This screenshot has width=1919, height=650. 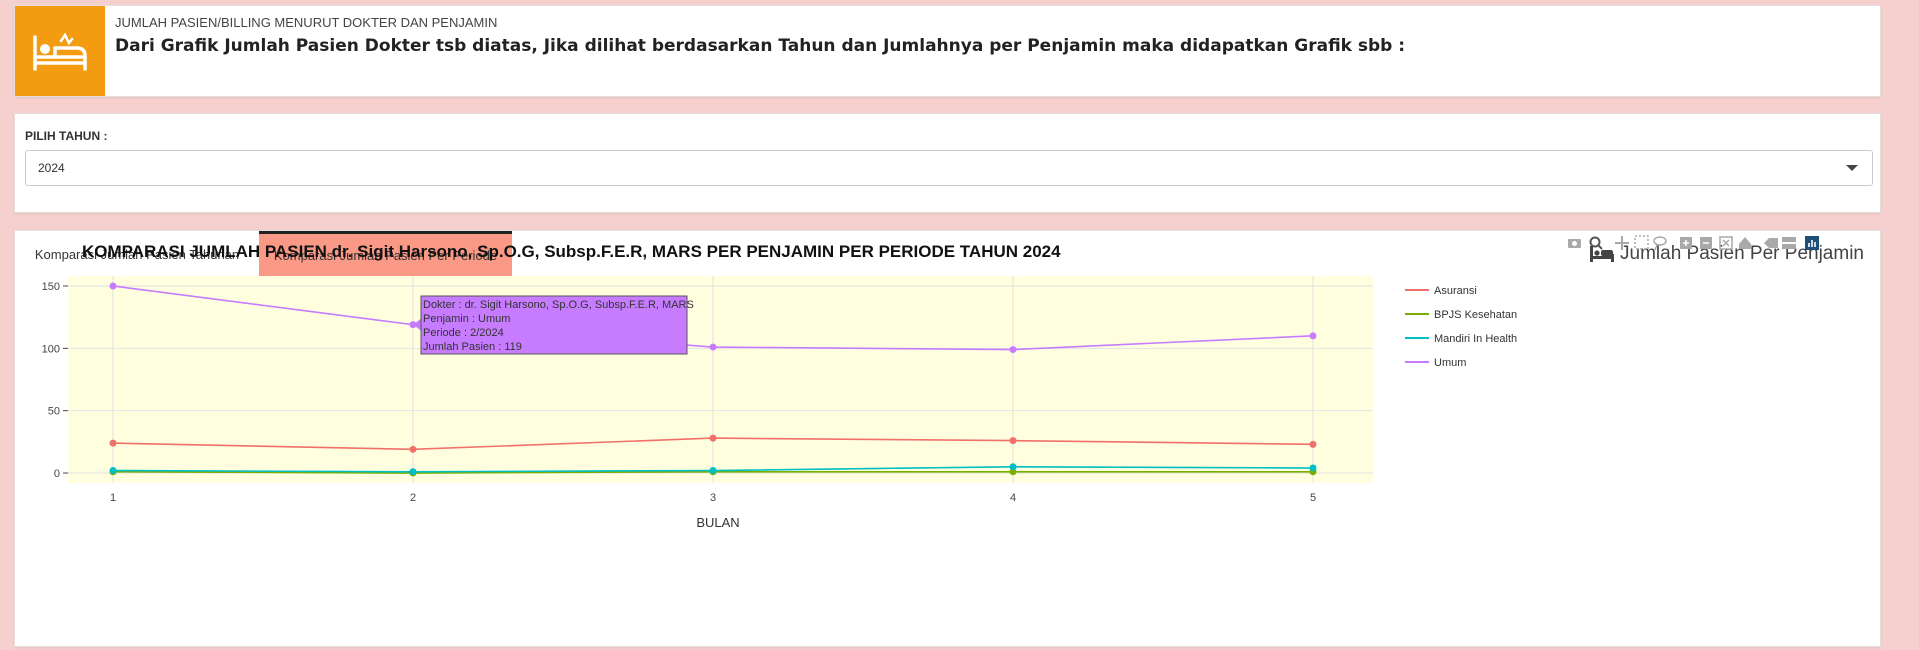 I want to click on tooltip-line: Penjamin : Umum, so click(x=466, y=319).